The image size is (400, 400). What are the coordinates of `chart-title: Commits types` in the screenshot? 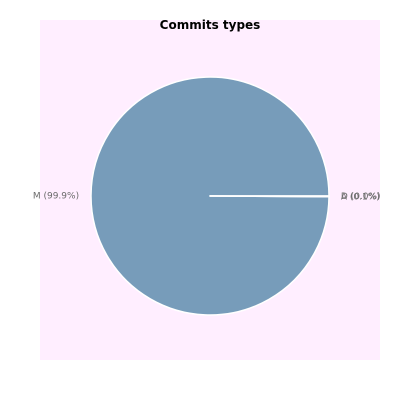 It's located at (210, 25).